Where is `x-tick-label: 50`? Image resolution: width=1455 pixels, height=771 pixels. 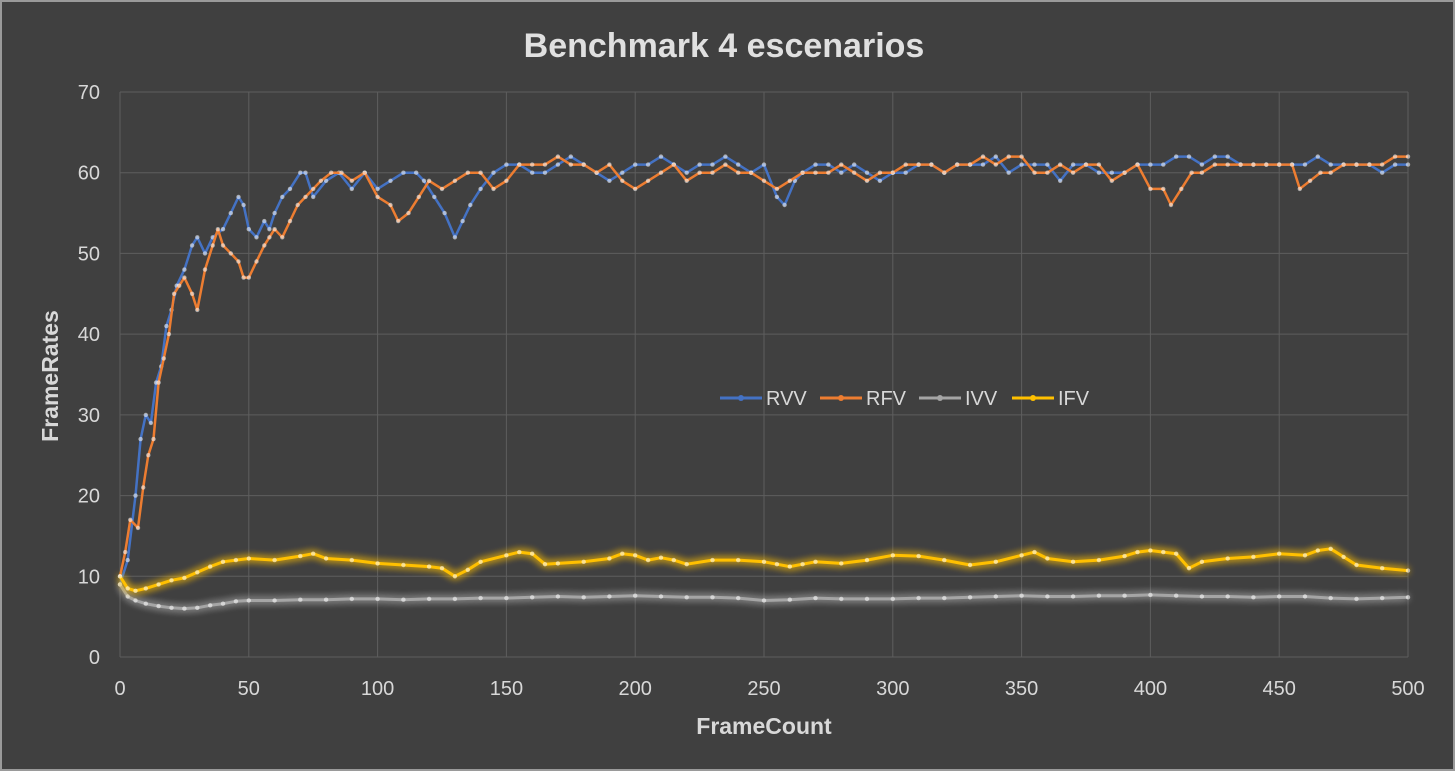
x-tick-label: 50 is located at coordinates (249, 689).